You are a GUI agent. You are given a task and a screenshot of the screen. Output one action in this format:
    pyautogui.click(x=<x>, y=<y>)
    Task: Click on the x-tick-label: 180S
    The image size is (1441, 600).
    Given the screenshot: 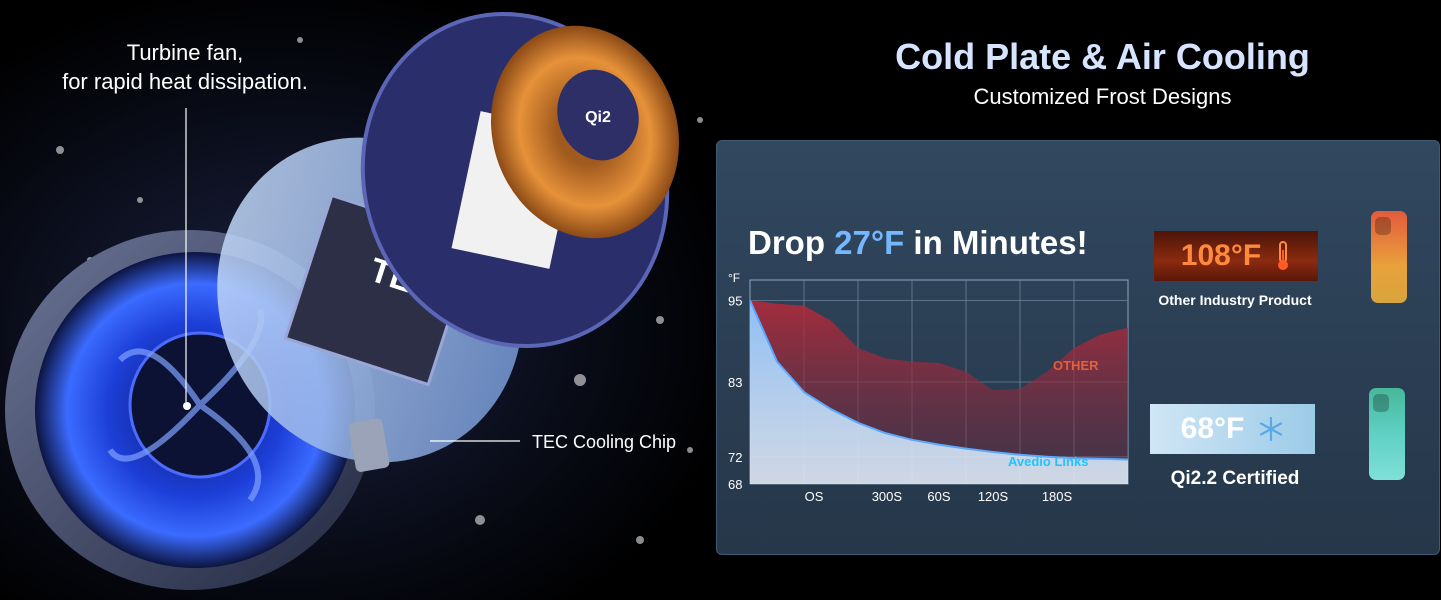 What is the action you would take?
    pyautogui.click(x=1057, y=496)
    